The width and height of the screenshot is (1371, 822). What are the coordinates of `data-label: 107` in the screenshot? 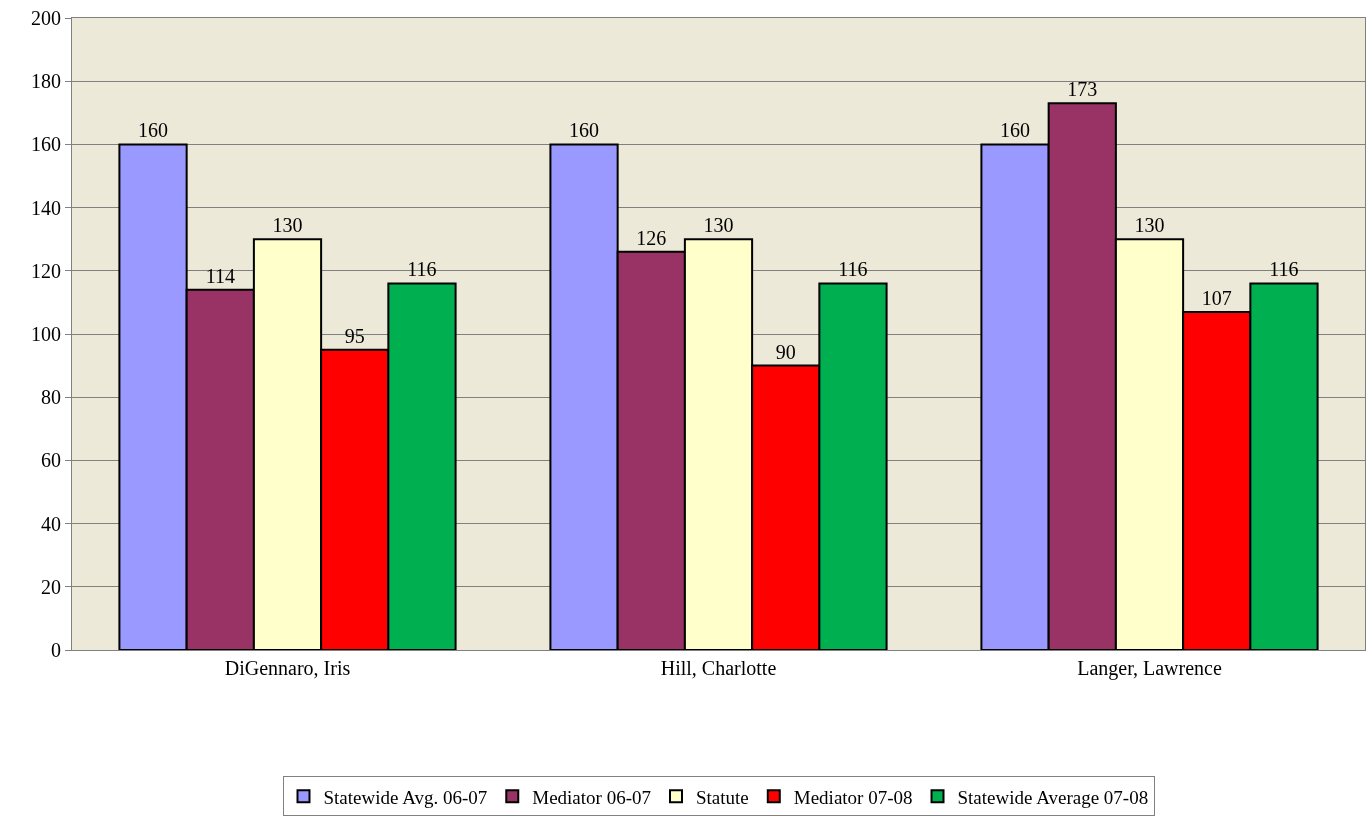 It's located at (1216, 297).